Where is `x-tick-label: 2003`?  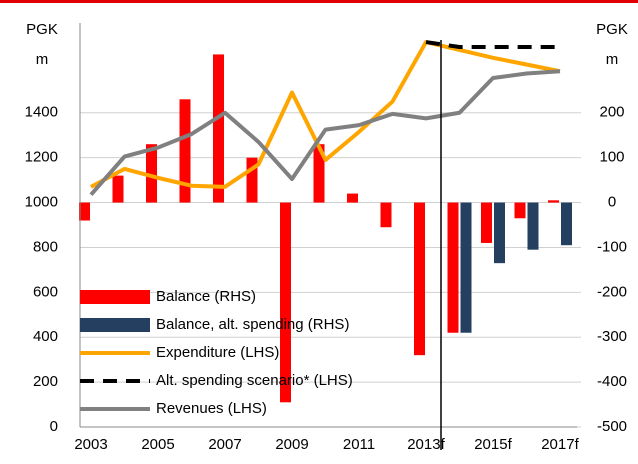 x-tick-label: 2003 is located at coordinates (90, 444).